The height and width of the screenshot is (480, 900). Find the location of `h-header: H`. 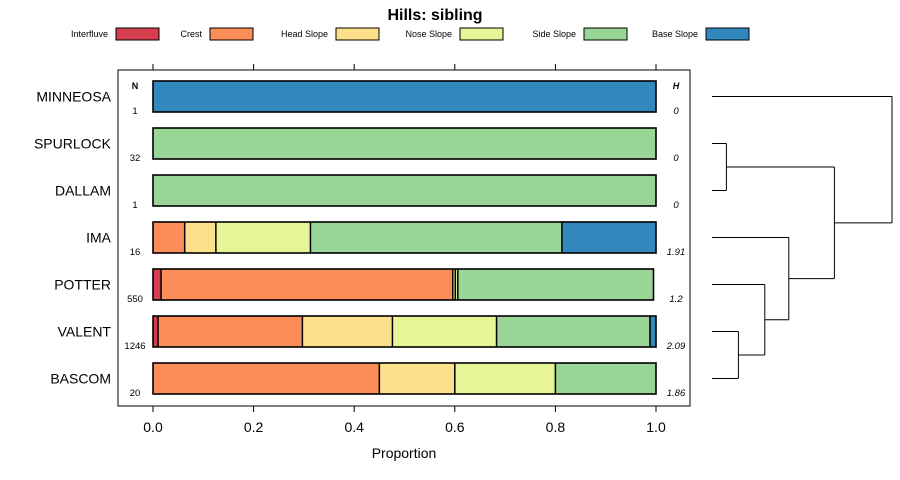

h-header: H is located at coordinates (676, 86).